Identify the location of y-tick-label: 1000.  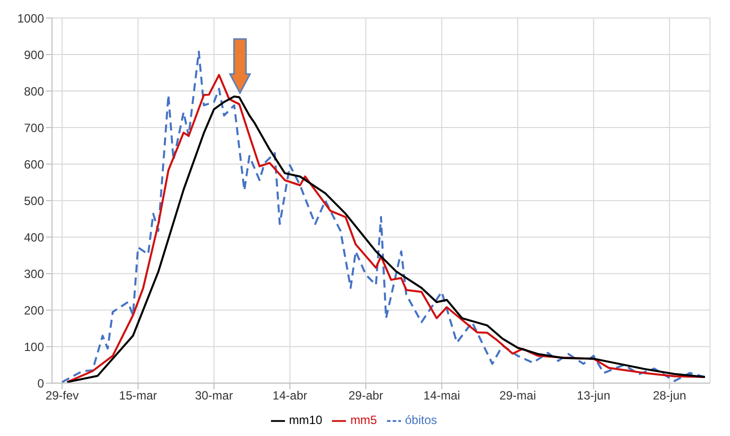
(30, 18).